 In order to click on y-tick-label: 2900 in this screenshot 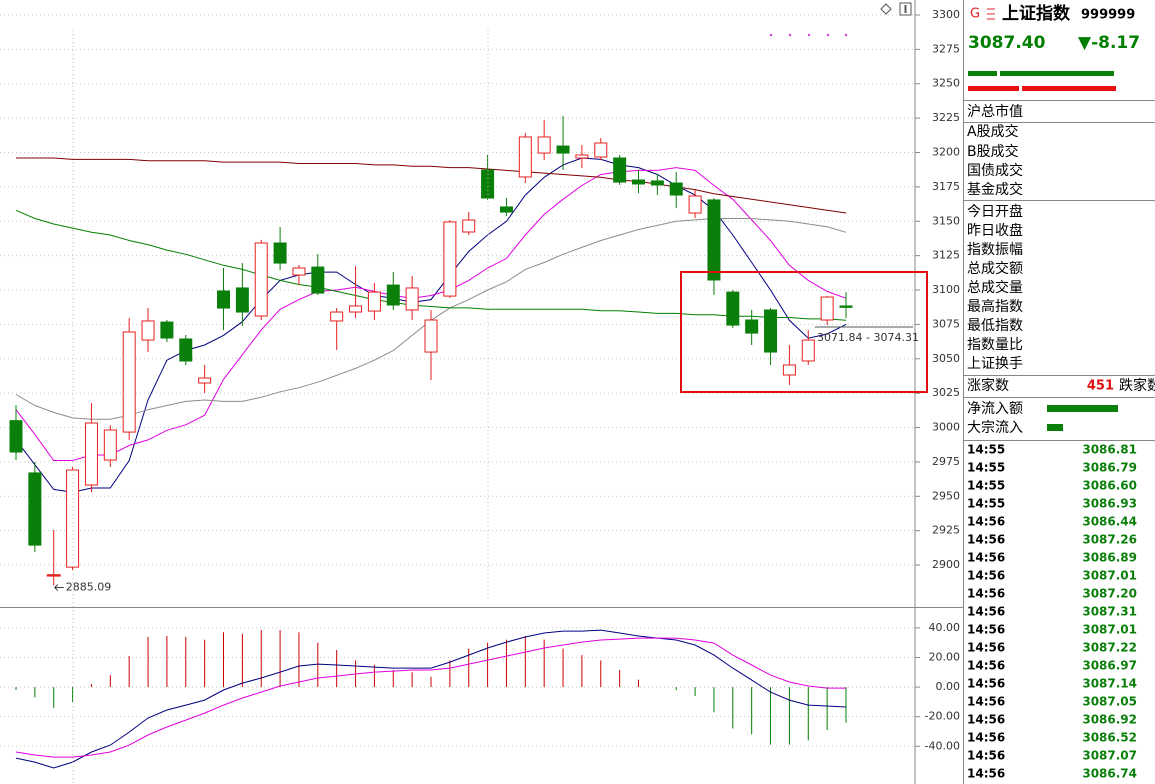, I will do `click(946, 564)`.